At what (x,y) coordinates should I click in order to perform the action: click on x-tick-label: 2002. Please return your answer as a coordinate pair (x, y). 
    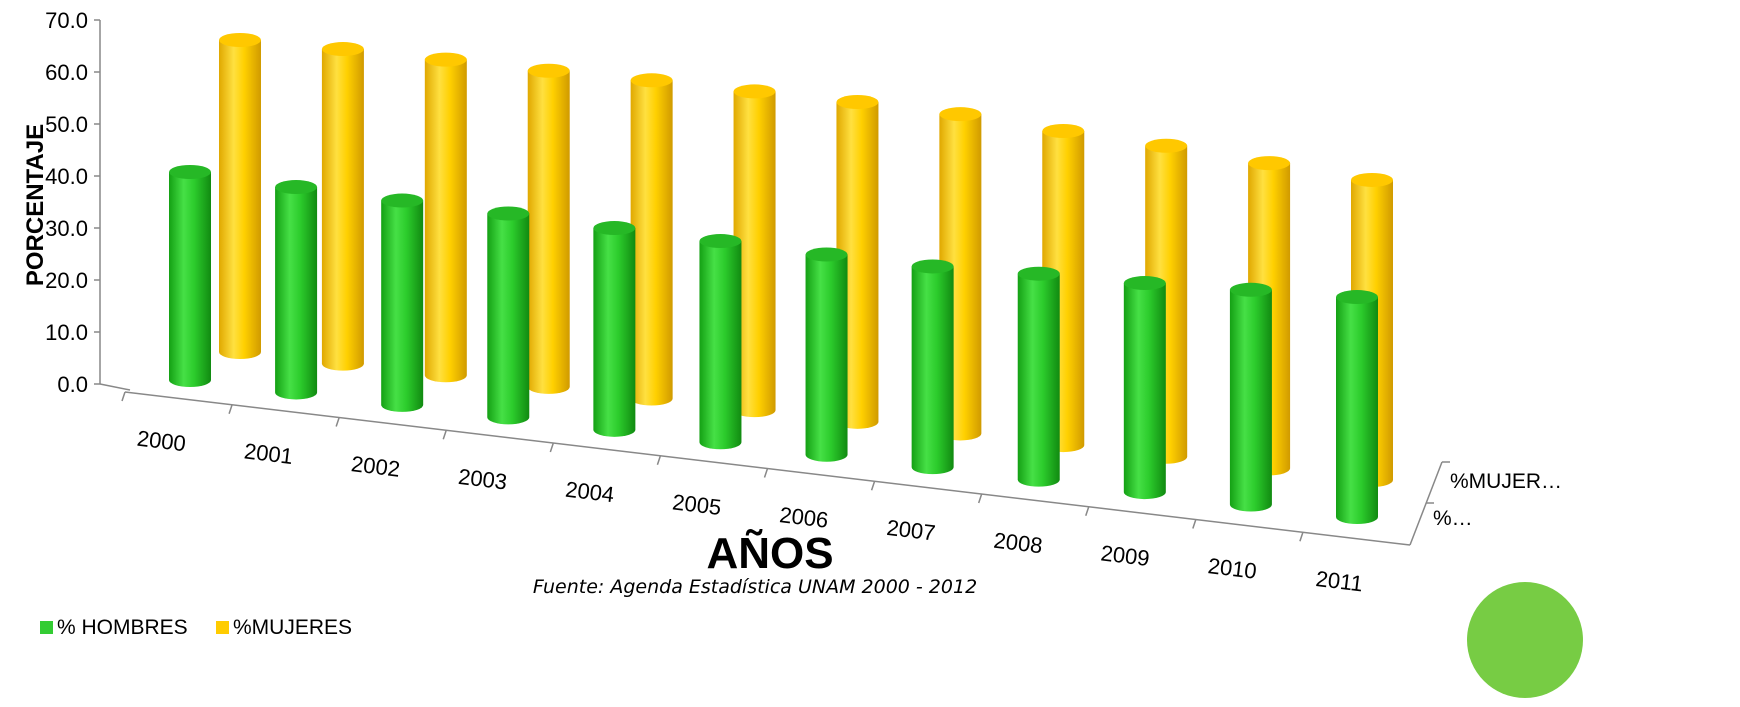
    Looking at the image, I should click on (376, 466).